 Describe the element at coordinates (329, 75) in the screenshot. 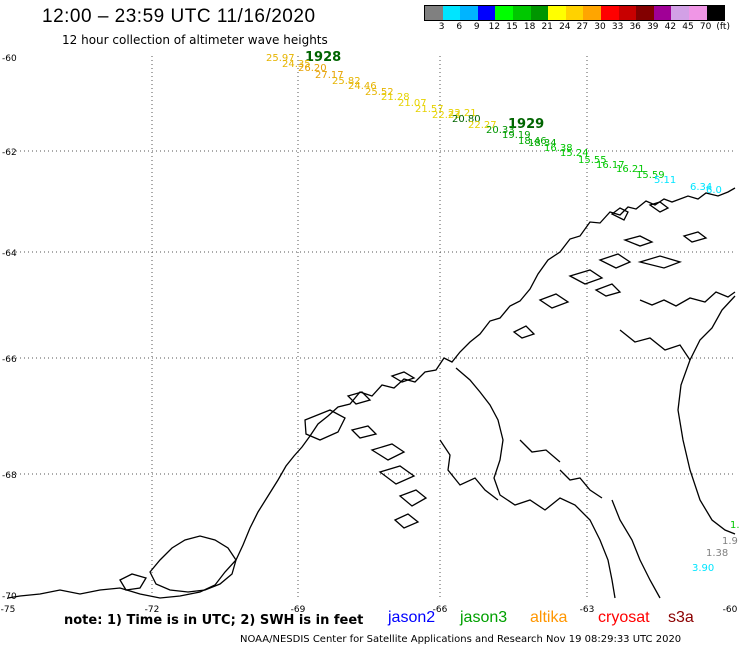

I see `wave-height-reading: 27.17` at that location.